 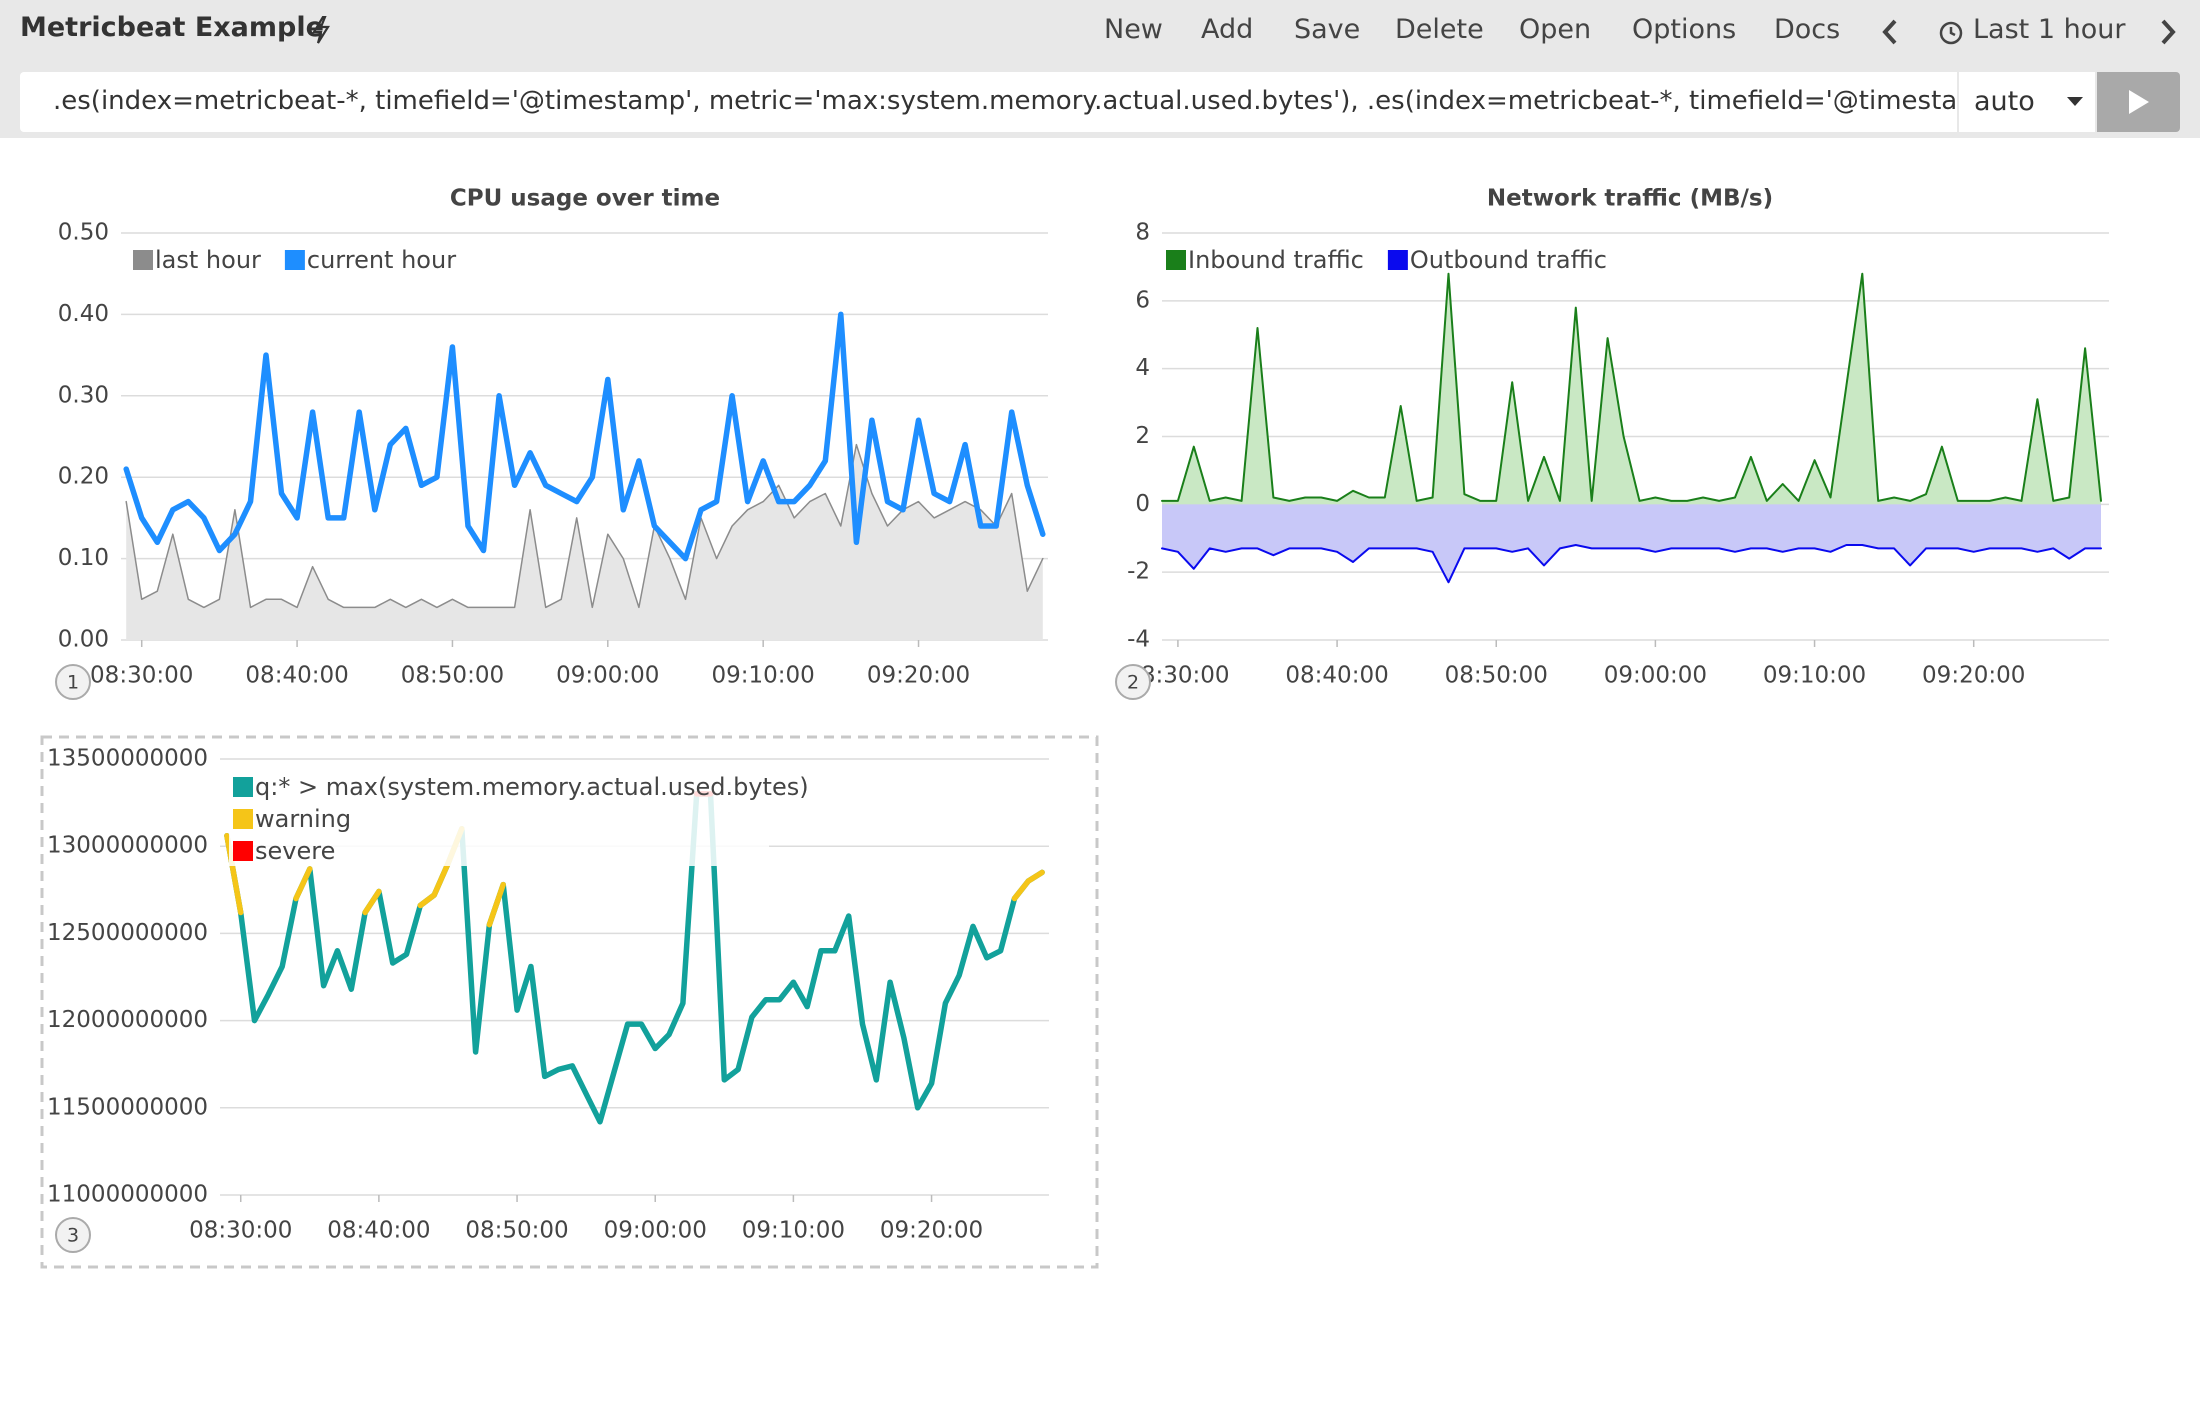 What do you see at coordinates (1142, 436) in the screenshot?
I see `y-tick-label: 2` at bounding box center [1142, 436].